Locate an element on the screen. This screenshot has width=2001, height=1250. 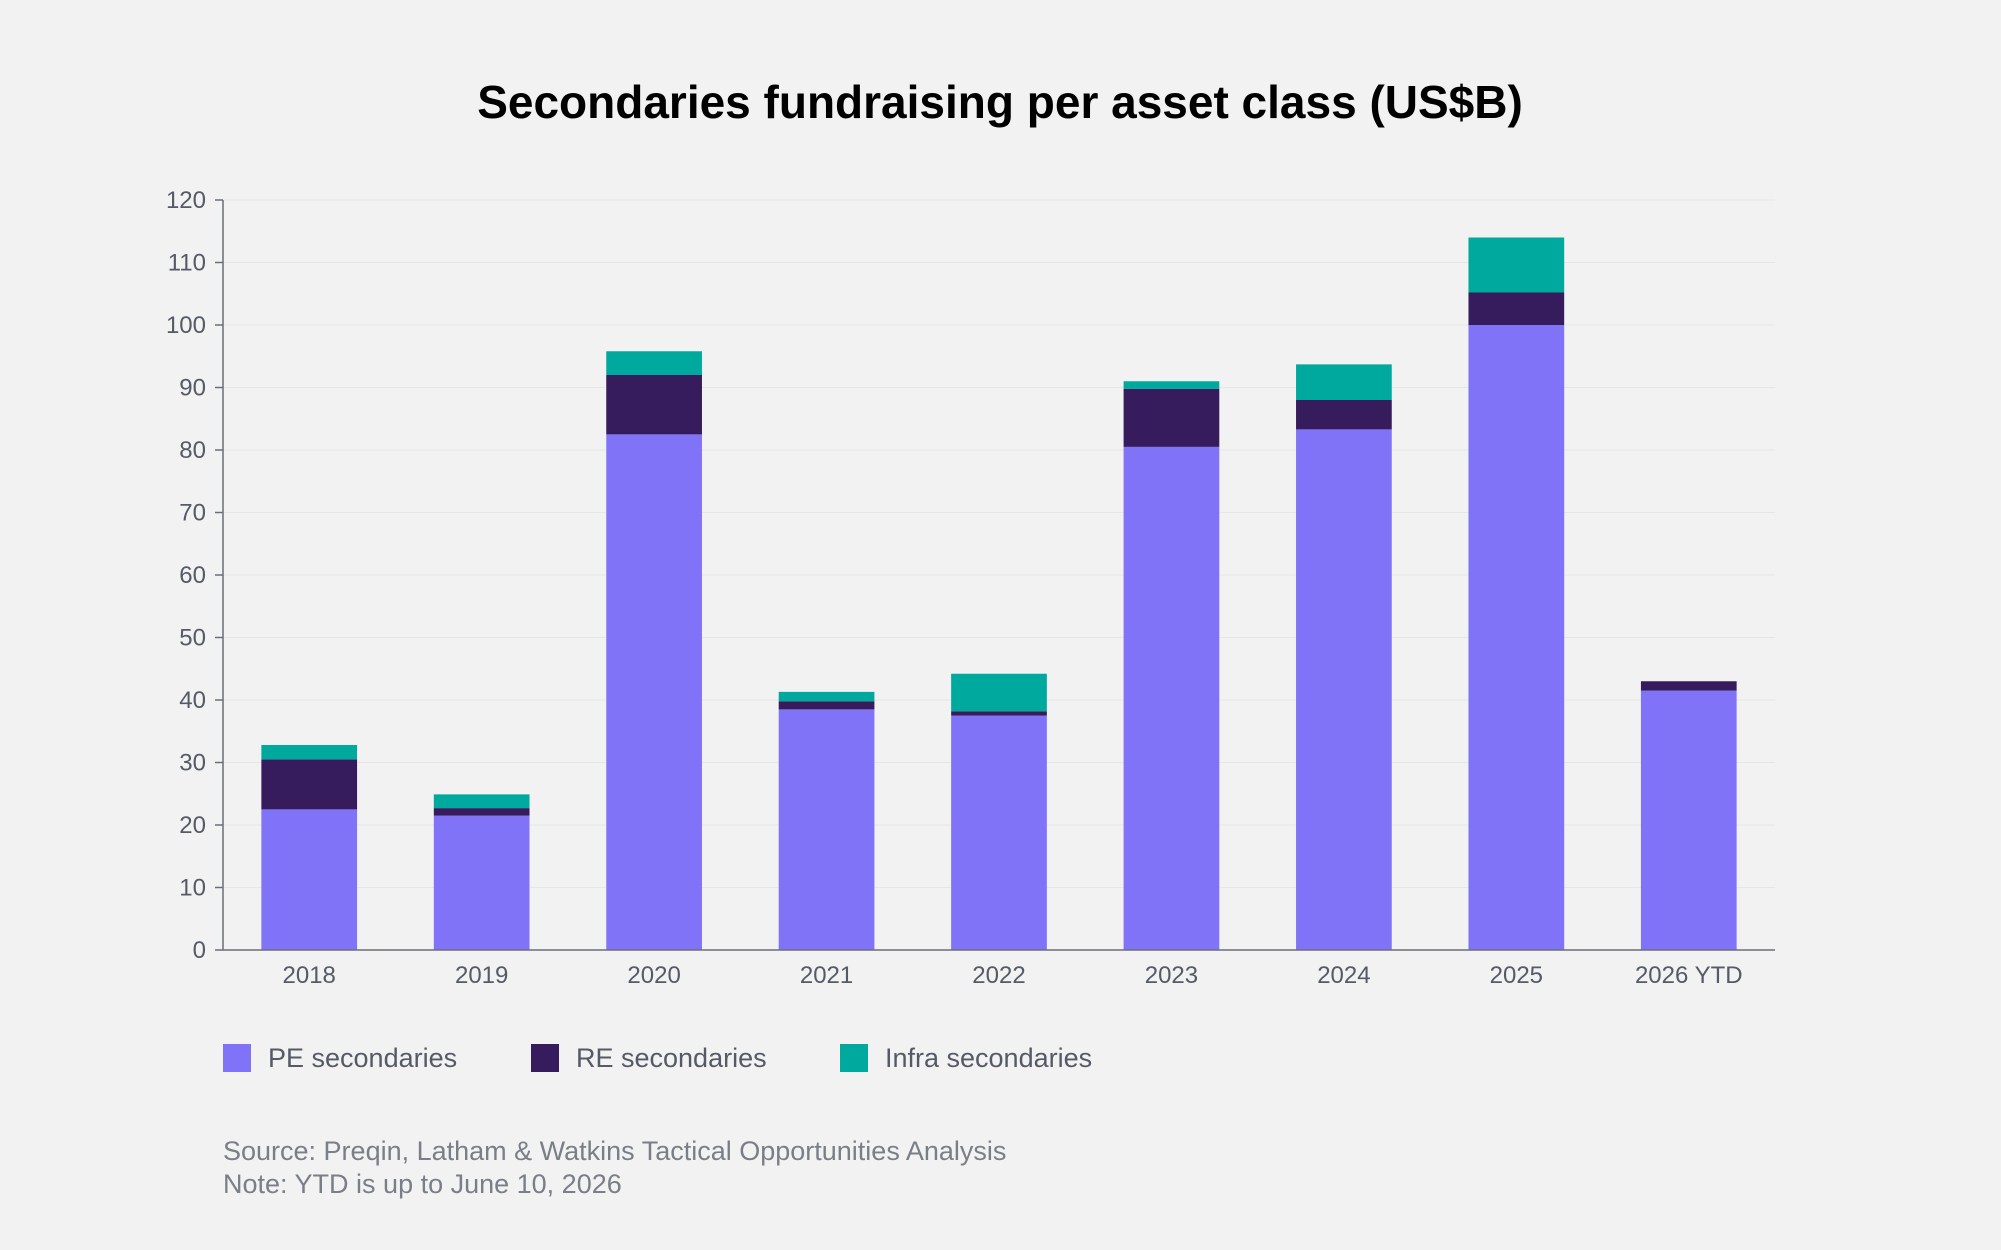
bar-infra-2021 is located at coordinates (826, 696).